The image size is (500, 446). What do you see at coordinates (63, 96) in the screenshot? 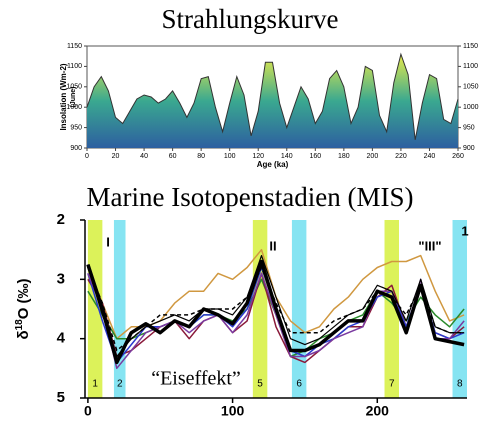
I see `y-axis-label: Insolation (Wm-2)` at bounding box center [63, 96].